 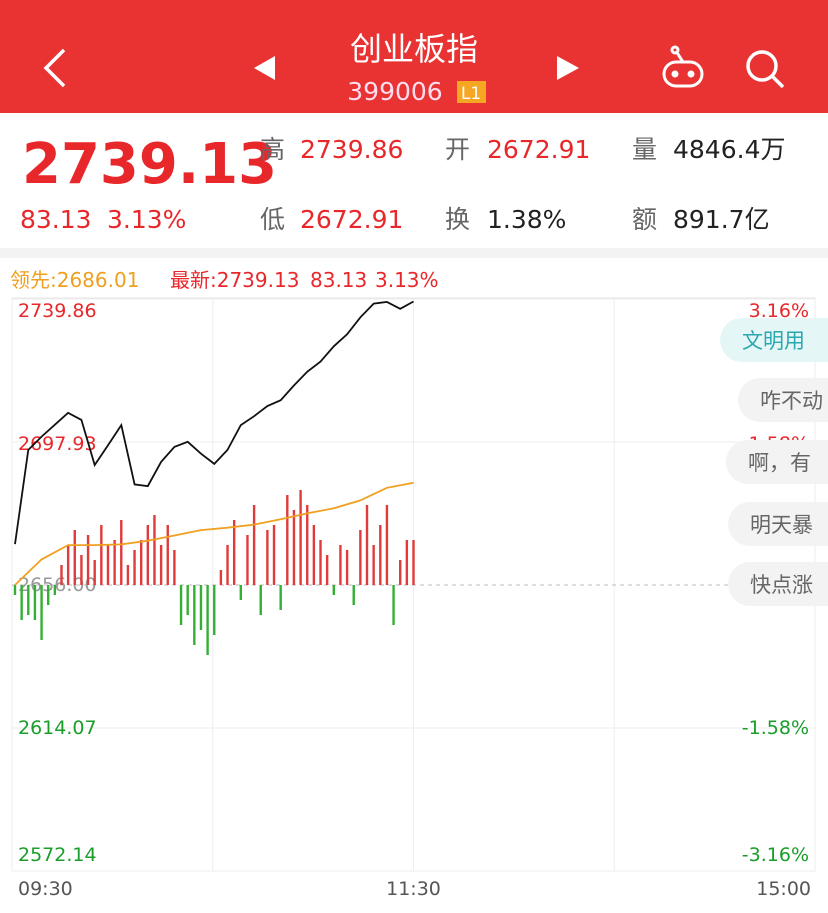 I want to click on lead-legend: 领先:2686.01, so click(x=74, y=280).